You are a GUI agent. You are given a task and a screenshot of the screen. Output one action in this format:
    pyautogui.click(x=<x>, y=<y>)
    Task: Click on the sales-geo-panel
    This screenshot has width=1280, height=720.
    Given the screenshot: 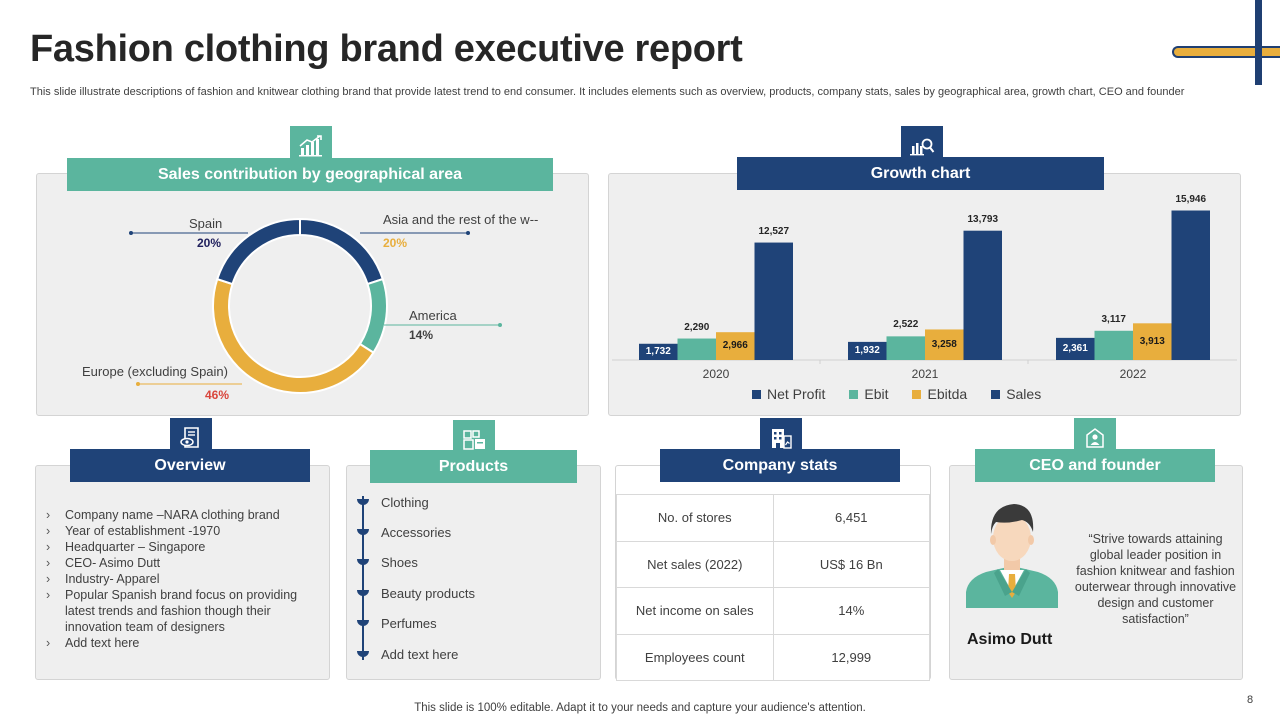 What is the action you would take?
    pyautogui.click(x=312, y=294)
    